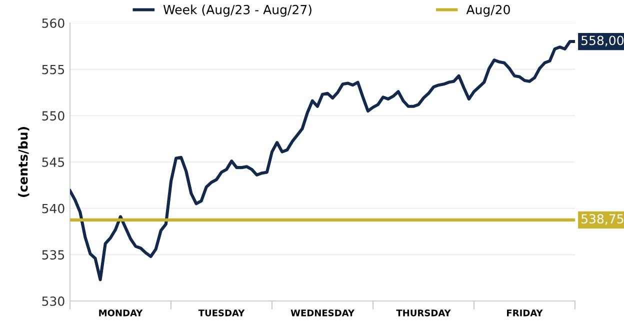 The height and width of the screenshot is (324, 624). Describe the element at coordinates (53, 255) in the screenshot. I see `y-tick-label: 535` at that location.